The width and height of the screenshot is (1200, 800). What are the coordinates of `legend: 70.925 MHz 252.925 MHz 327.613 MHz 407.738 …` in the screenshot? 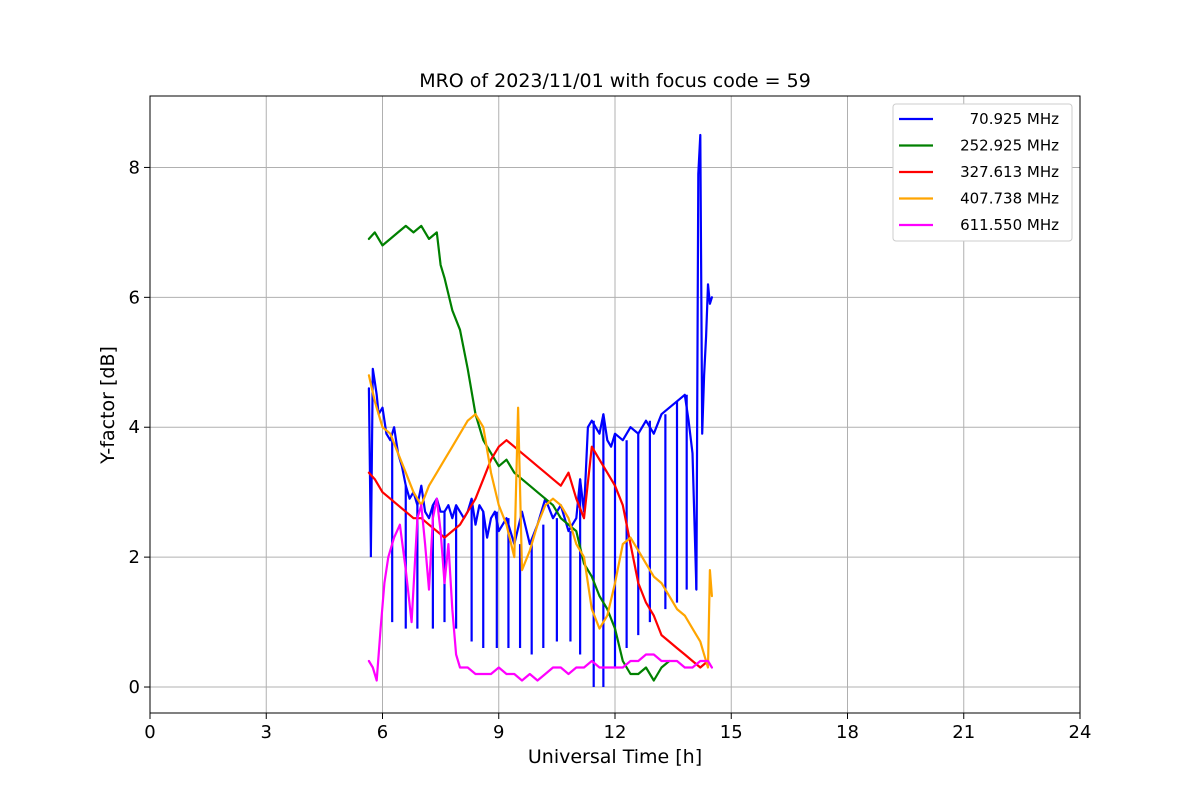 It's located at (982, 172).